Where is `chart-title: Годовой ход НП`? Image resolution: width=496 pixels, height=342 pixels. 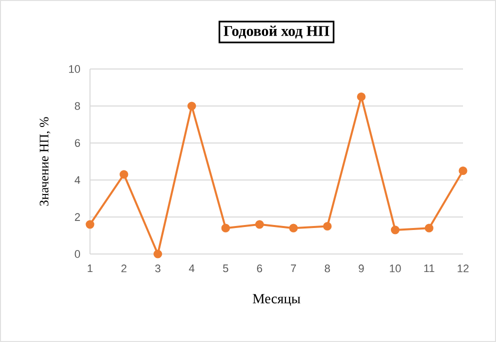
chart-title: Годовой ход НП is located at coordinates (277, 32).